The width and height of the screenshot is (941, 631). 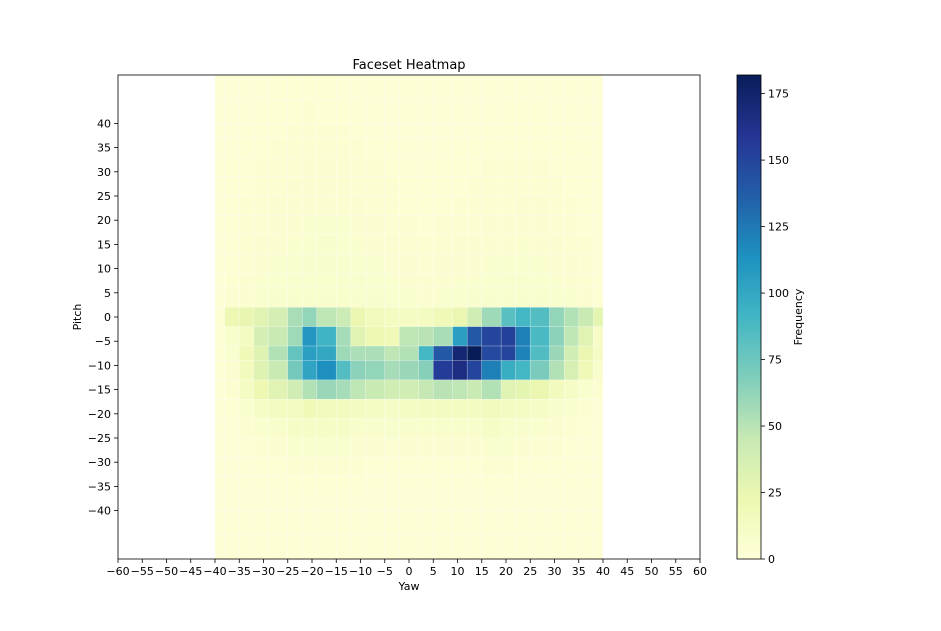 What do you see at coordinates (263, 571) in the screenshot?
I see `x-tick-label: −30` at bounding box center [263, 571].